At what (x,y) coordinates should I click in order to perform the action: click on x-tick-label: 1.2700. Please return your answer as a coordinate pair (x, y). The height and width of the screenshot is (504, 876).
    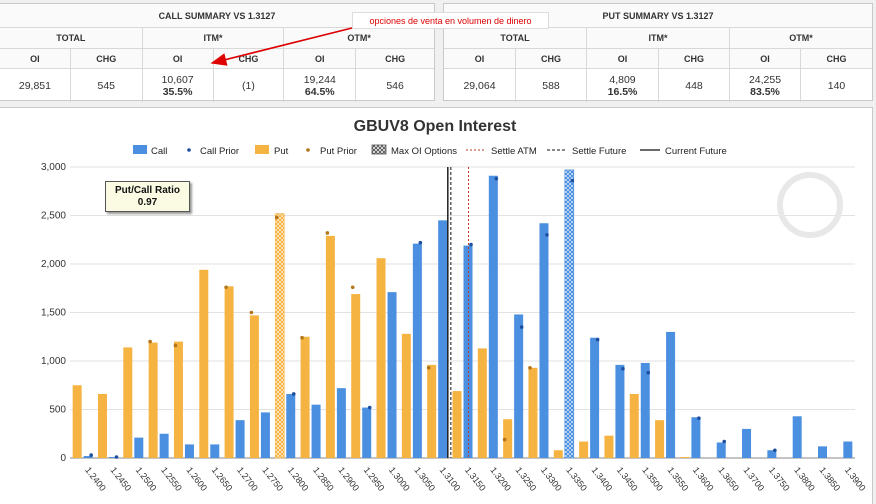
    Looking at the image, I should click on (247, 479).